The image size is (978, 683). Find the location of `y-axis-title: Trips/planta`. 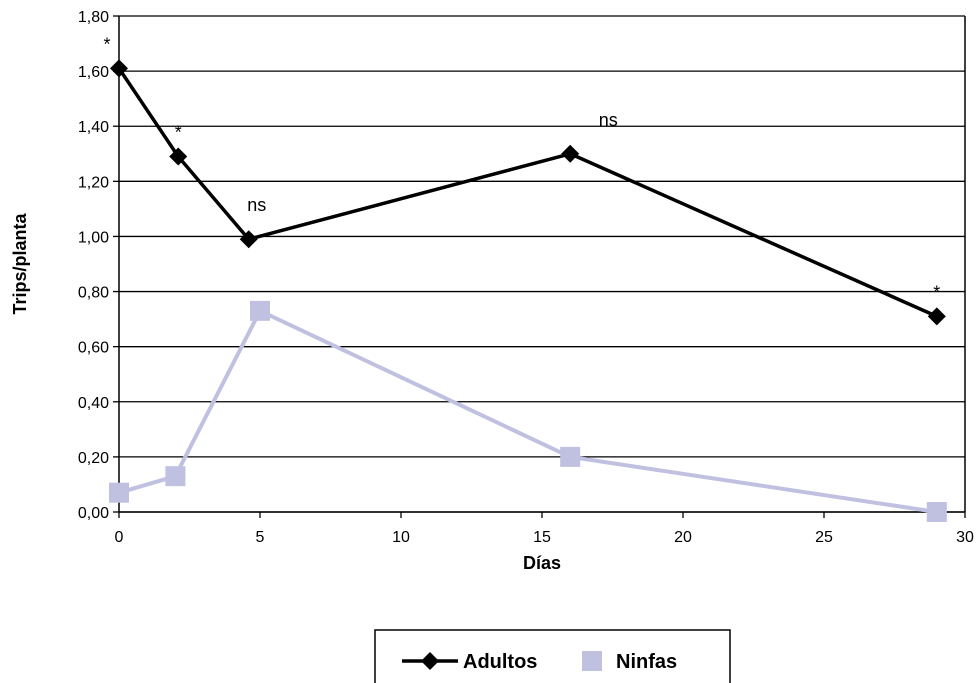

y-axis-title: Trips/planta is located at coordinates (20, 264).